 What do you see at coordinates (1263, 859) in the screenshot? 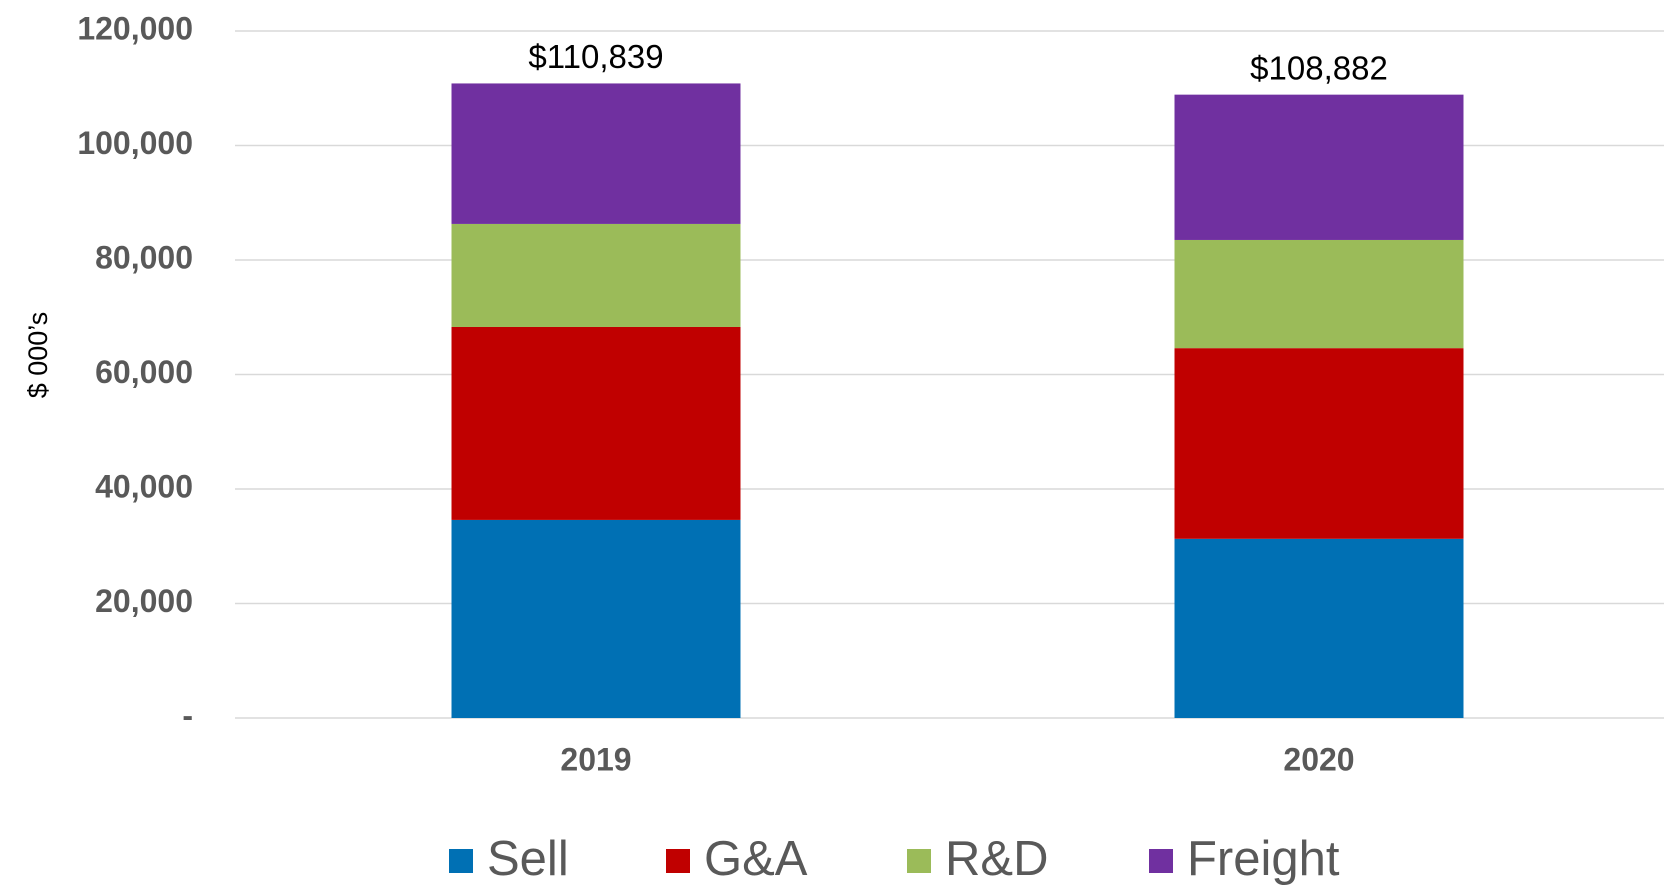
I see `legend-label: Freight` at bounding box center [1263, 859].